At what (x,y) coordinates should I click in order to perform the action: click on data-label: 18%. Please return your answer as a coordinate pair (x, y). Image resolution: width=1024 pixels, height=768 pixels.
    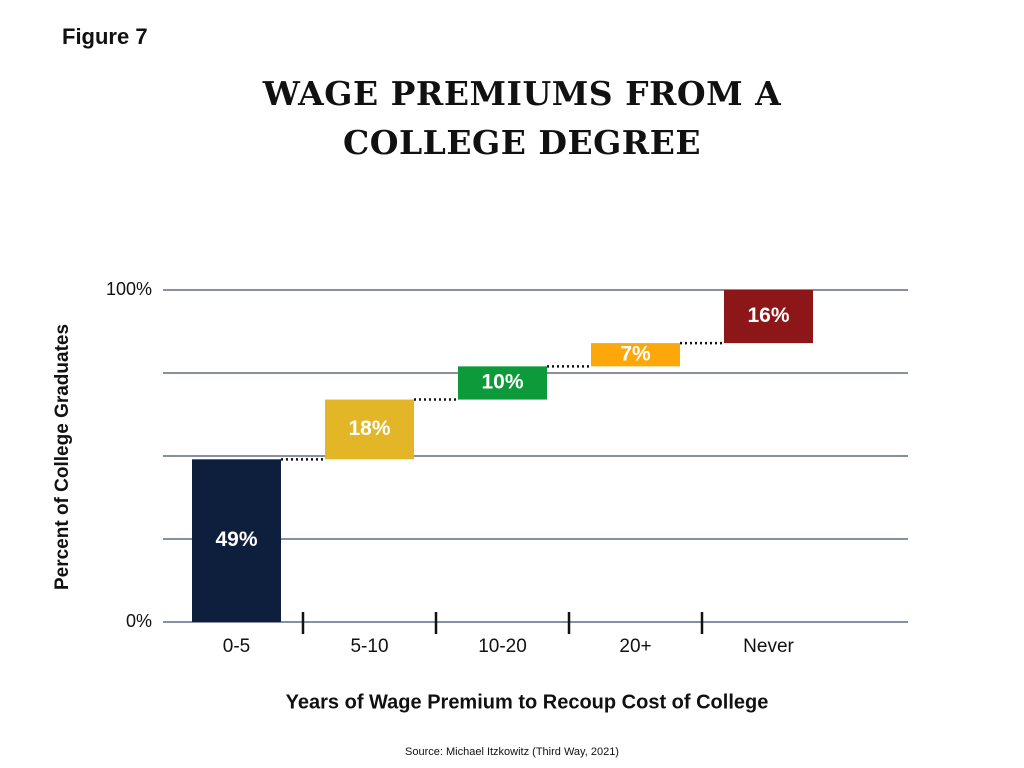
    Looking at the image, I should click on (369, 428).